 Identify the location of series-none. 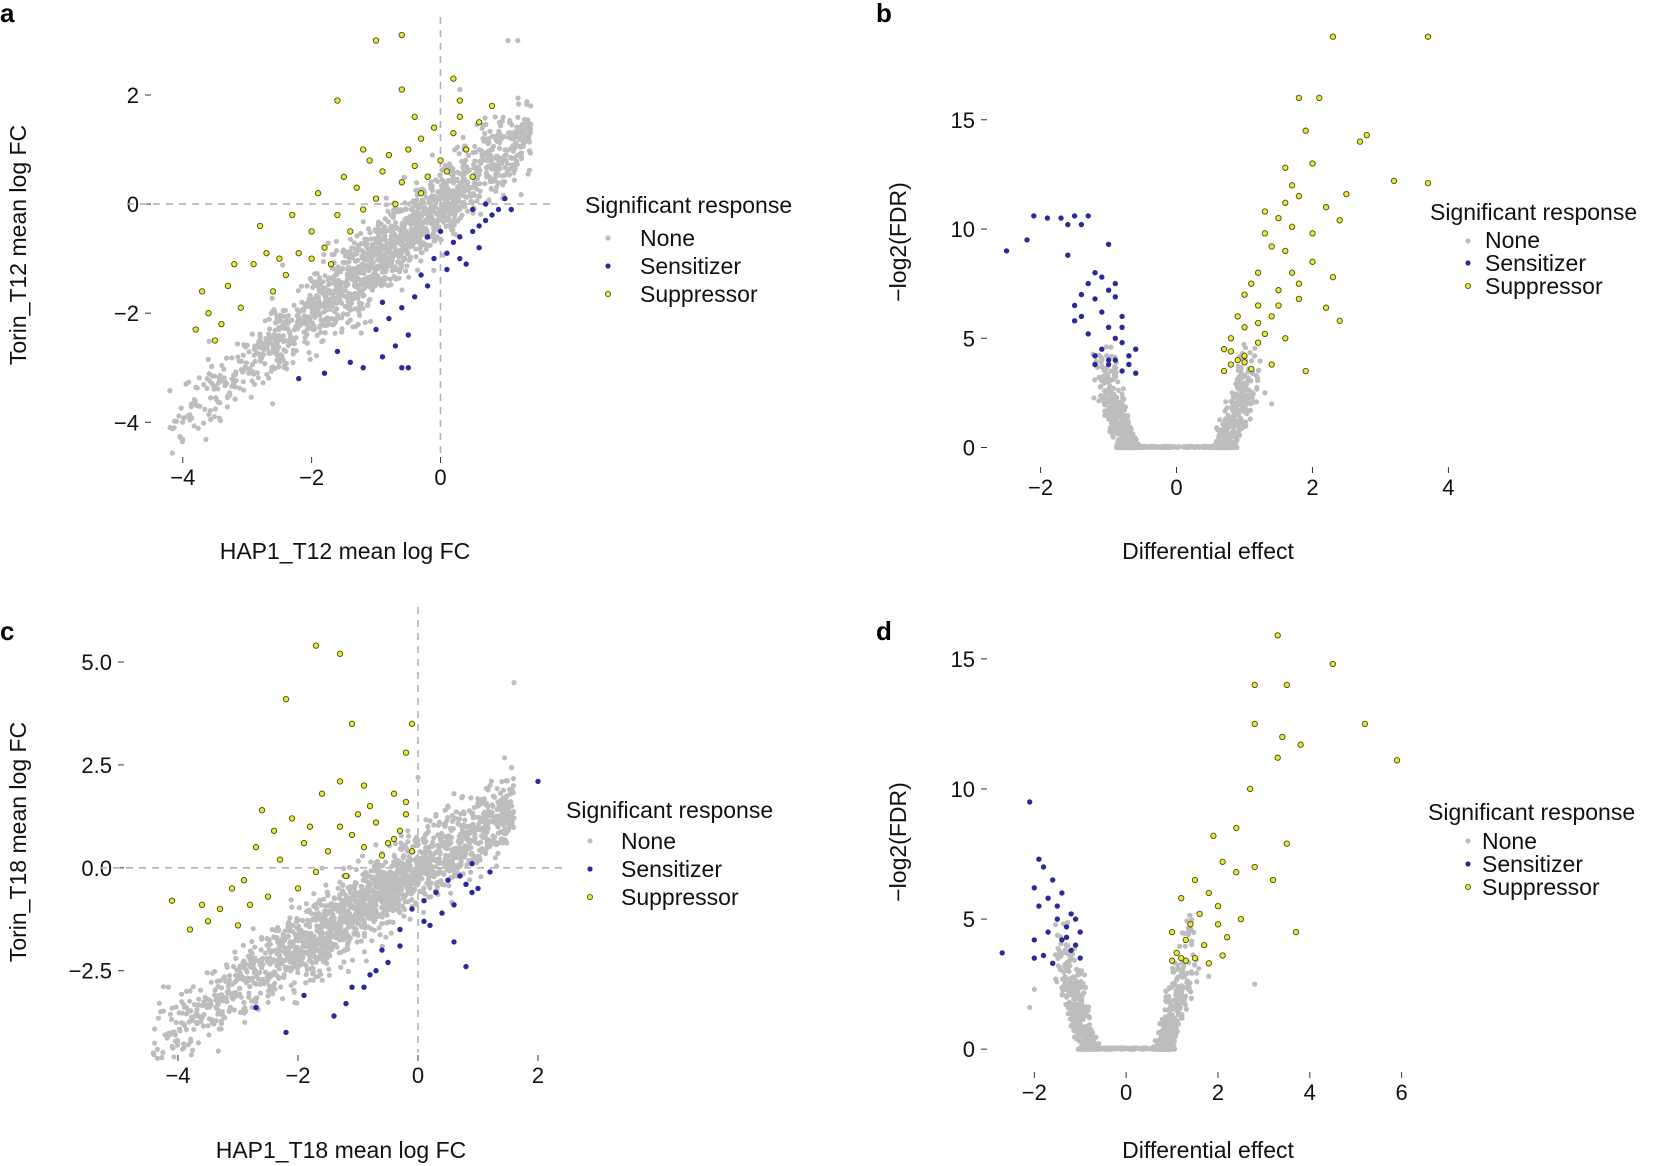
(350, 246).